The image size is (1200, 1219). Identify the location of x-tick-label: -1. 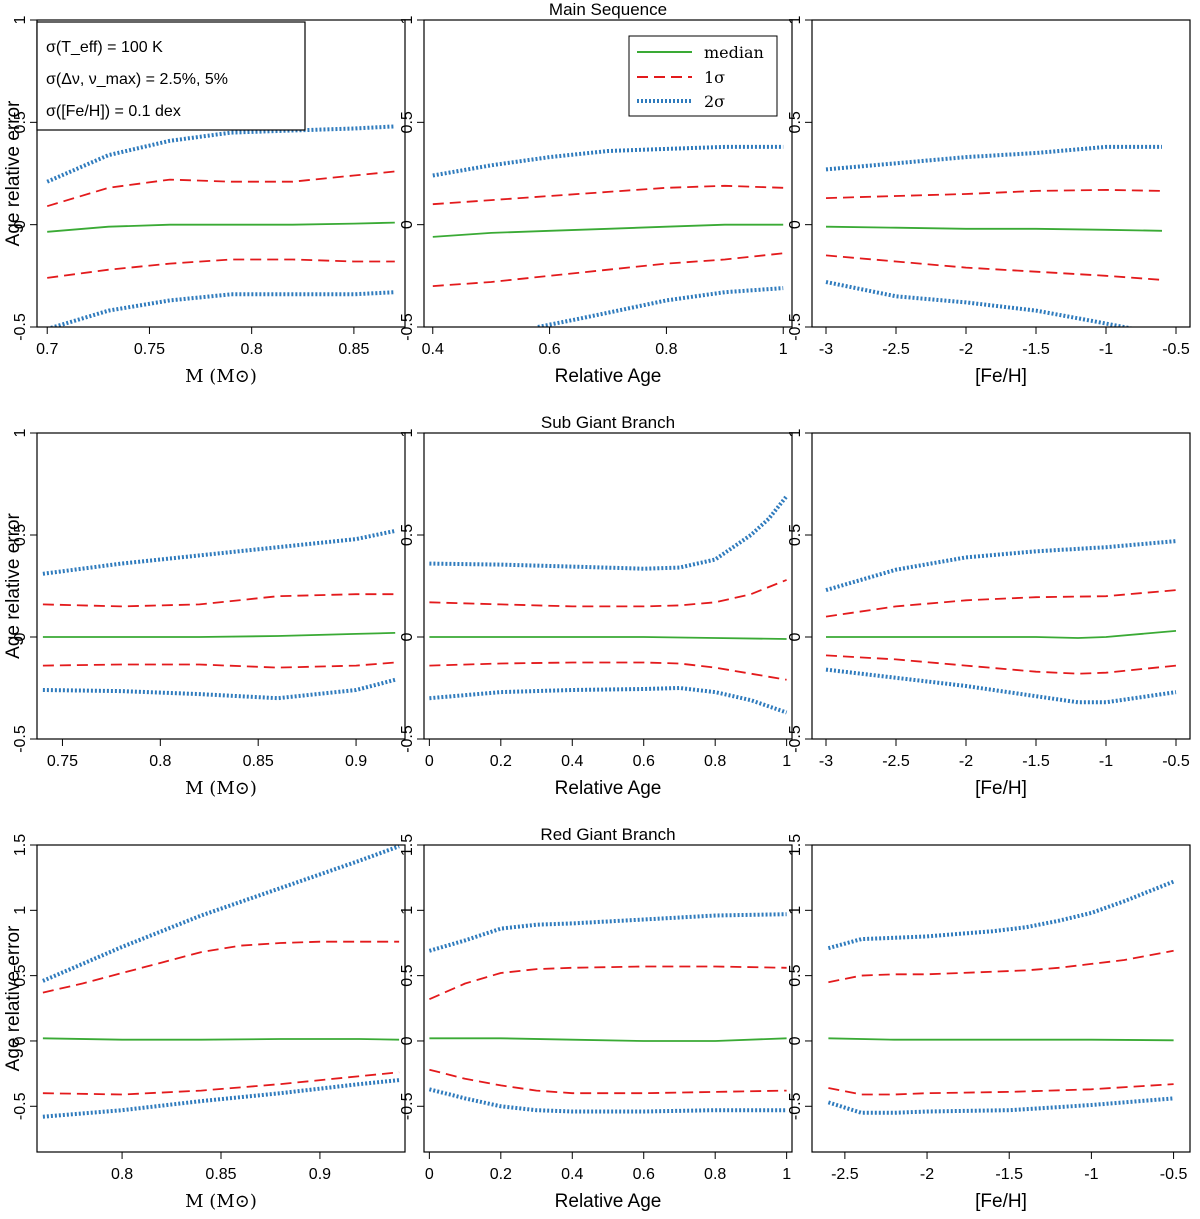
(1106, 349).